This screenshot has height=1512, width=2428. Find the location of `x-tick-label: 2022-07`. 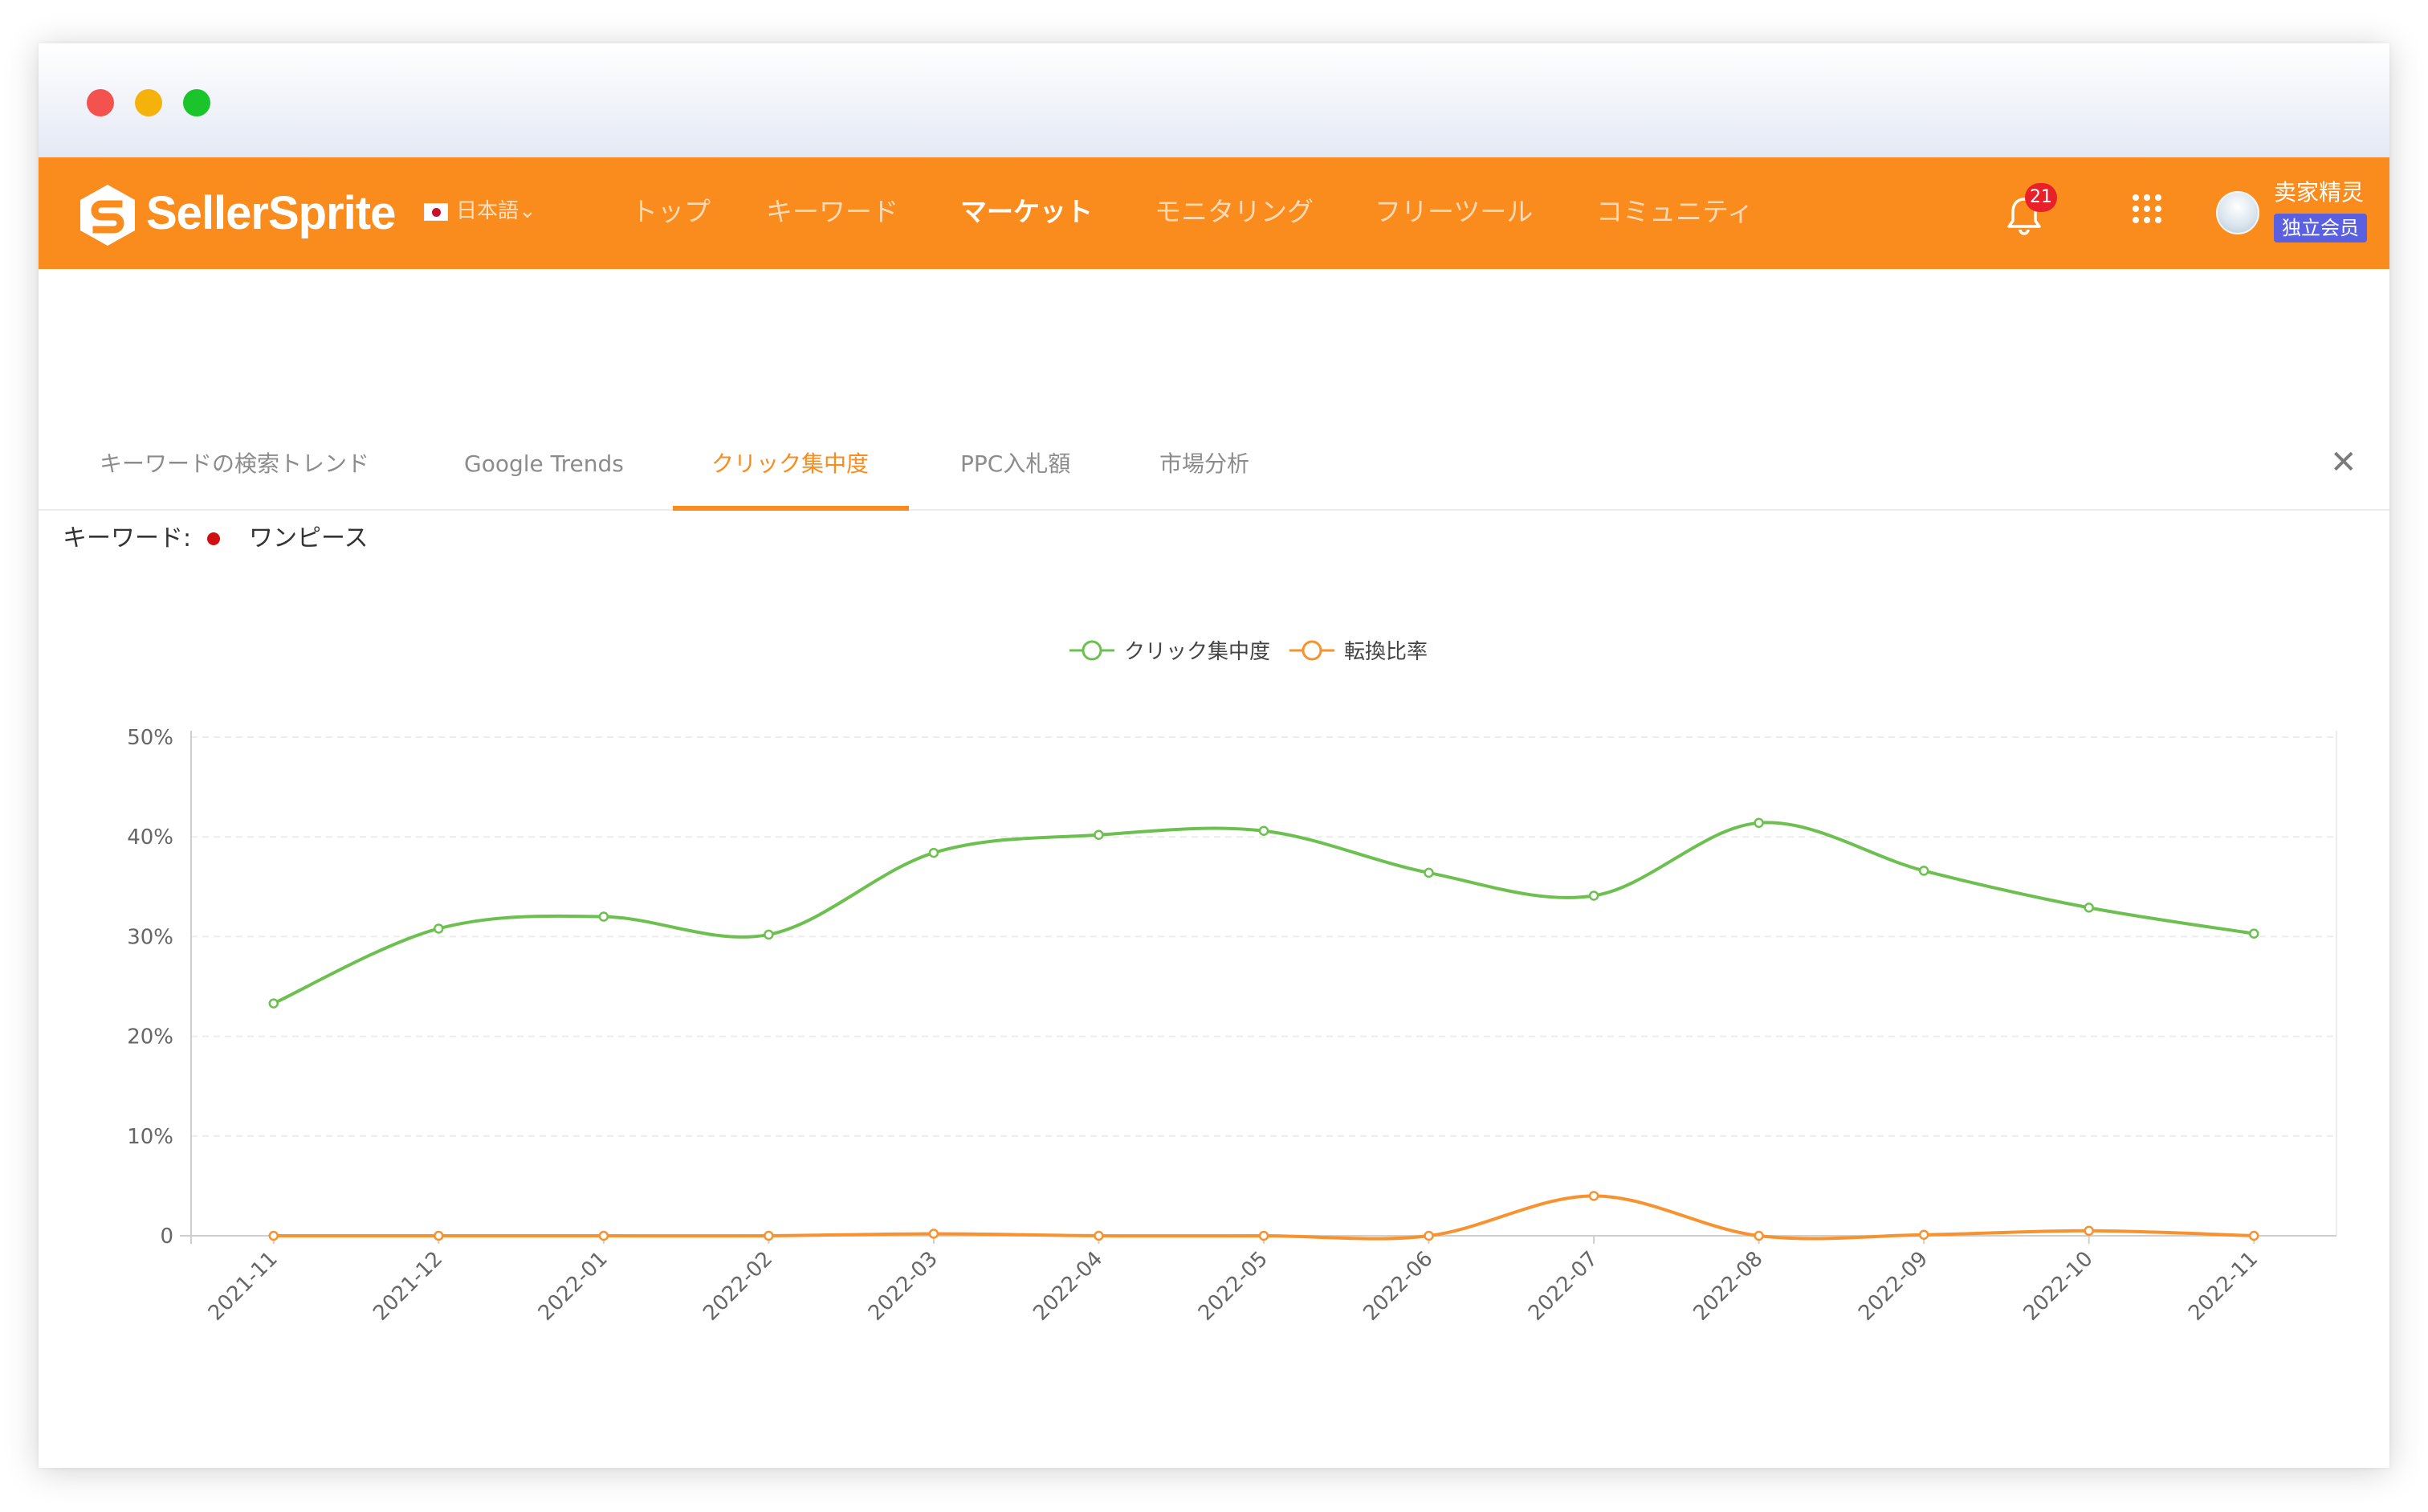

x-tick-label: 2022-07 is located at coordinates (1563, 1286).